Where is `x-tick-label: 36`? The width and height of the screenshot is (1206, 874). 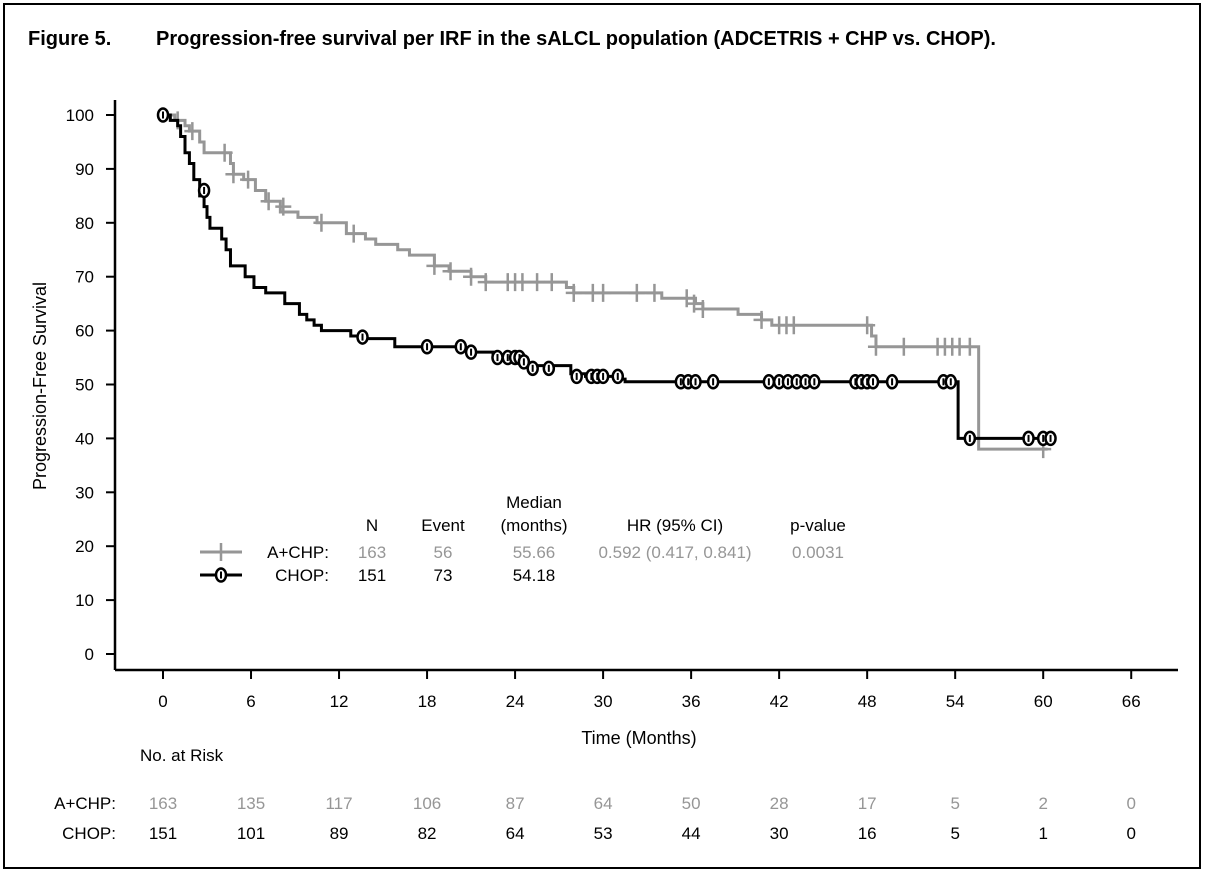
x-tick-label: 36 is located at coordinates (691, 701).